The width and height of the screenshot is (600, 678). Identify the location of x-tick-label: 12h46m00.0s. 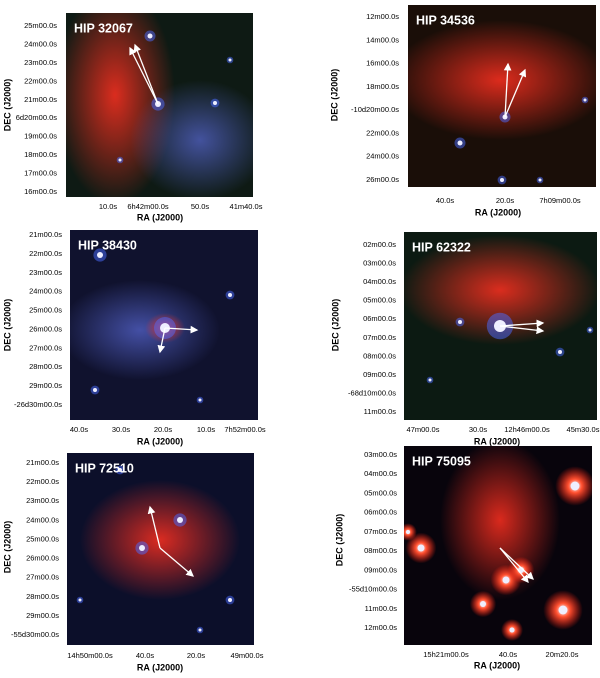
(527, 429).